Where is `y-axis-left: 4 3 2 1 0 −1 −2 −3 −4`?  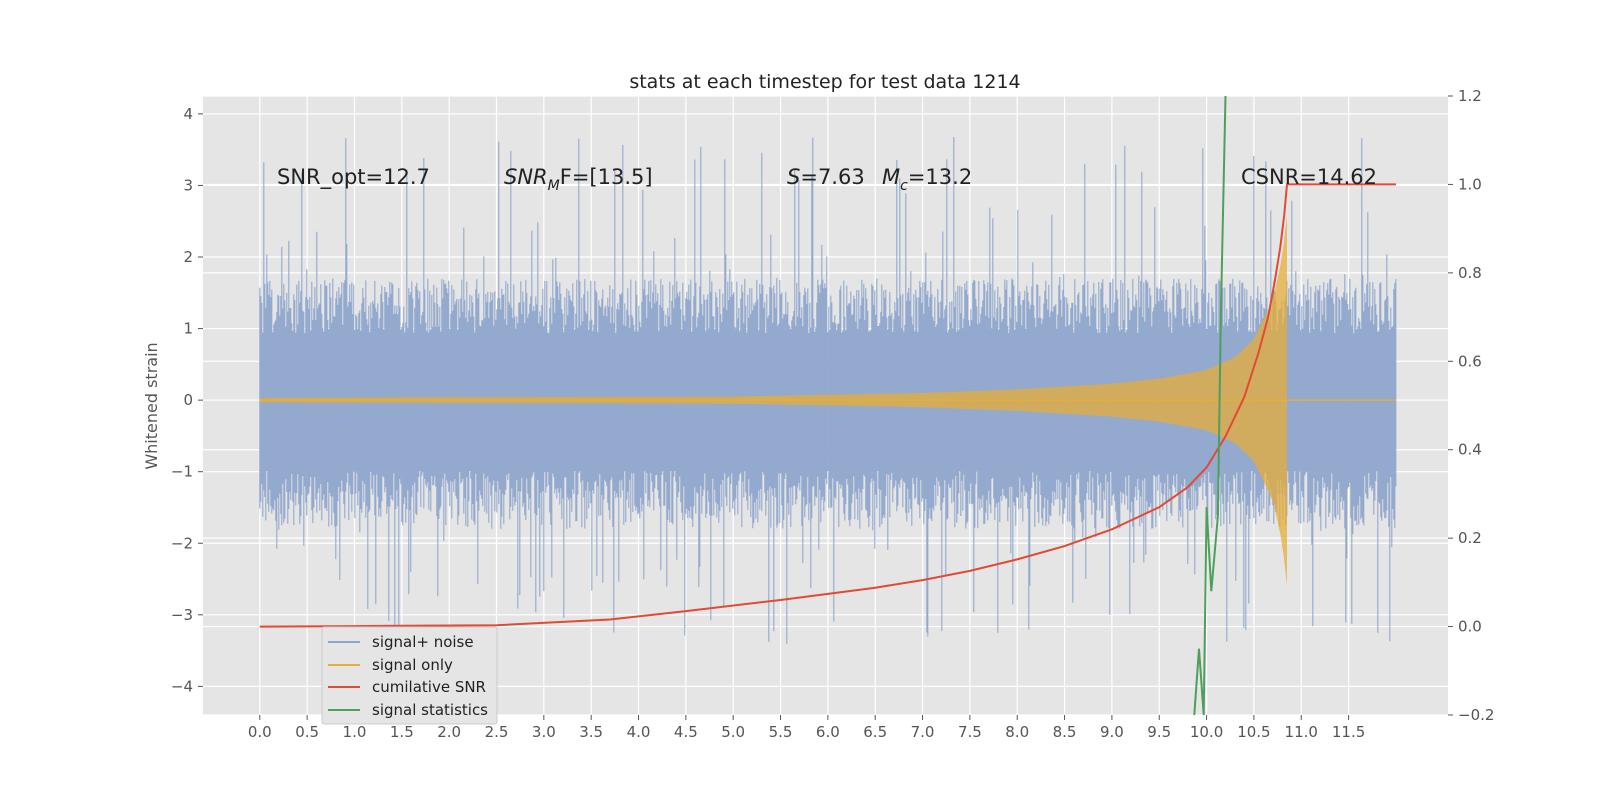
y-axis-left: 4 3 2 1 0 −1 −2 −3 −4 is located at coordinates (187, 400).